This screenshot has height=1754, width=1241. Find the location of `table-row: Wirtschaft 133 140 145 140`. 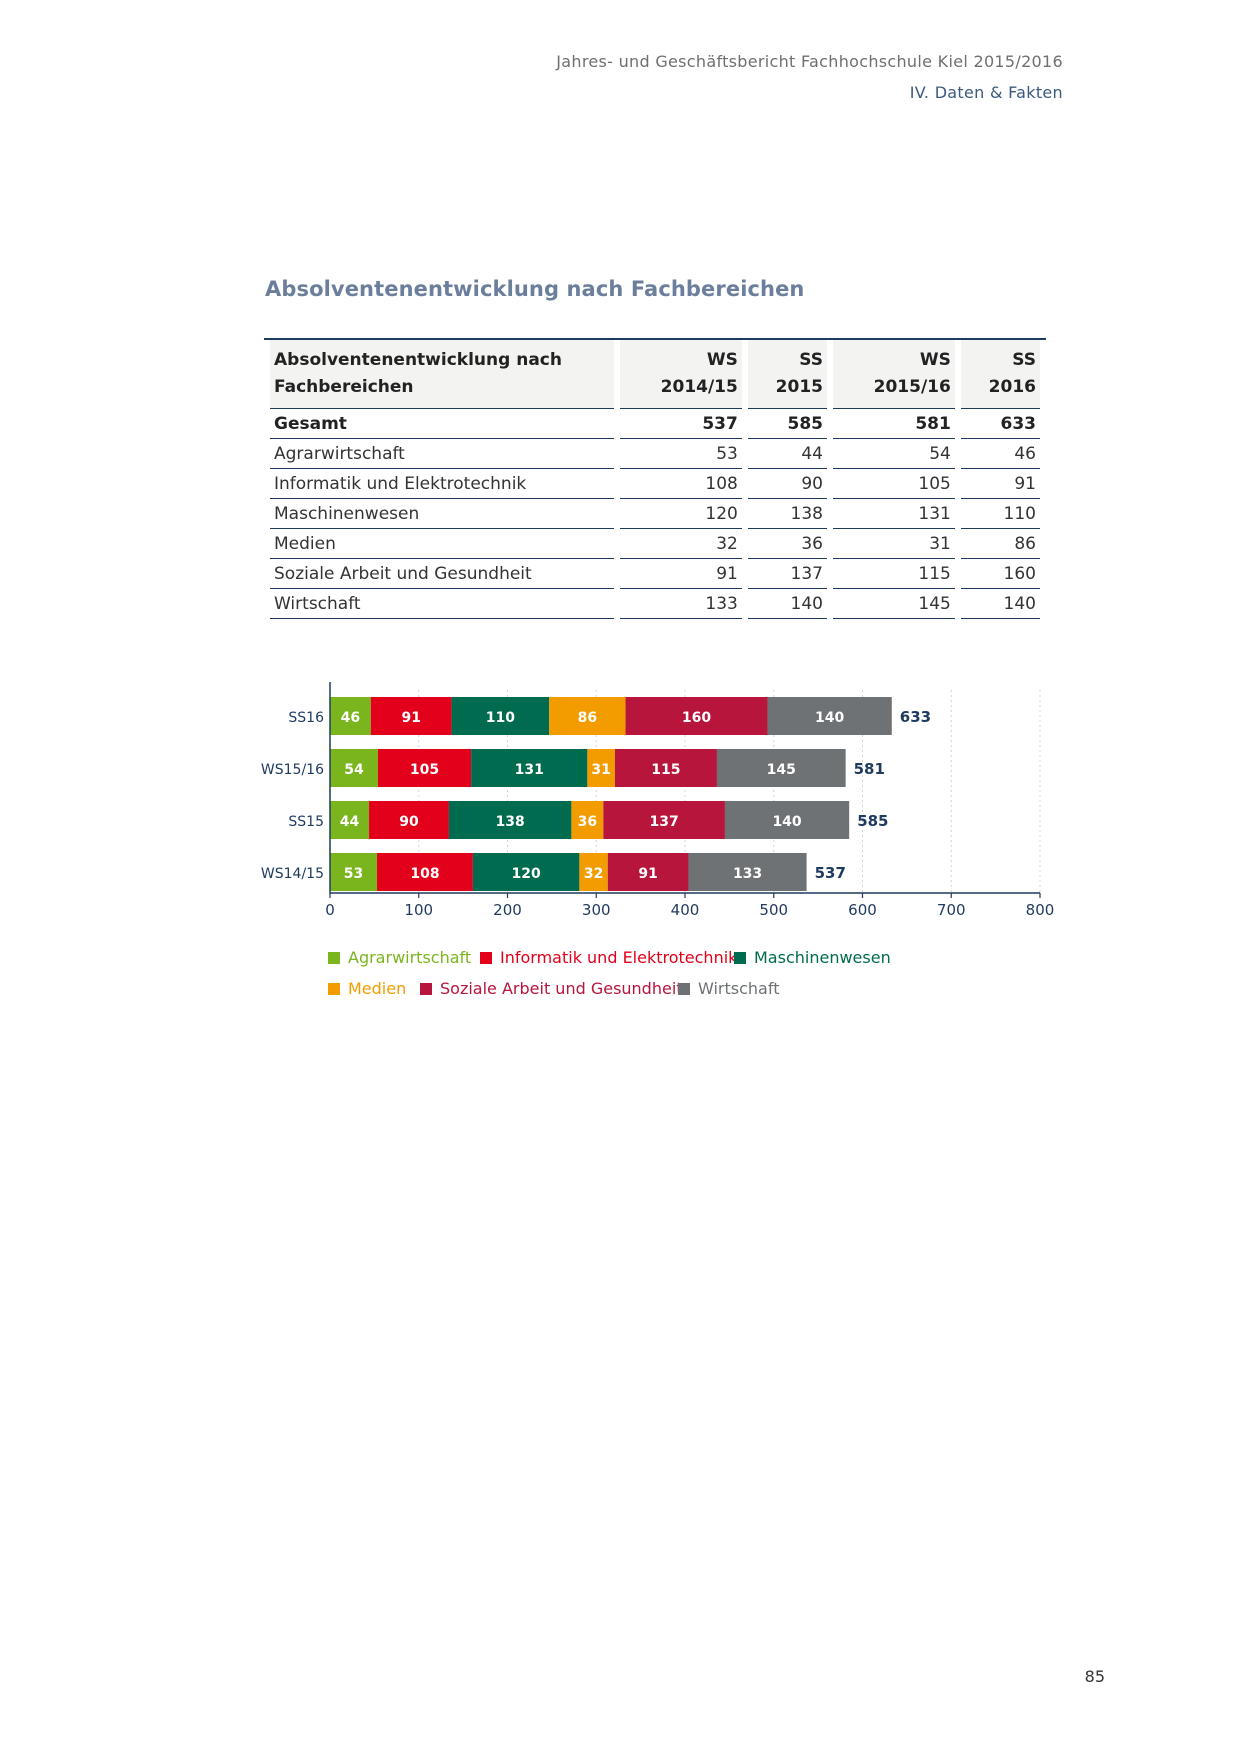

table-row: Wirtschaft 133 140 145 140 is located at coordinates (655, 604).